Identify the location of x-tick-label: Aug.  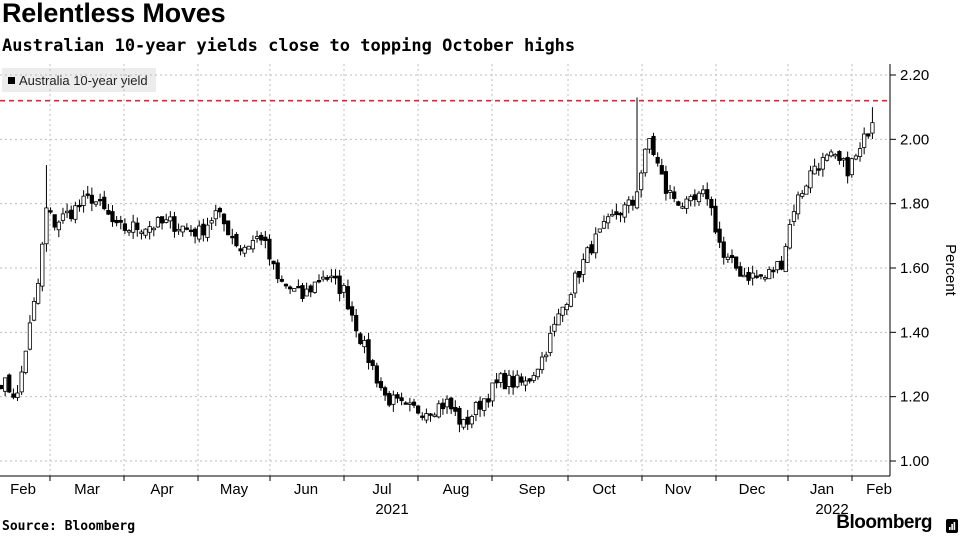
(456, 489).